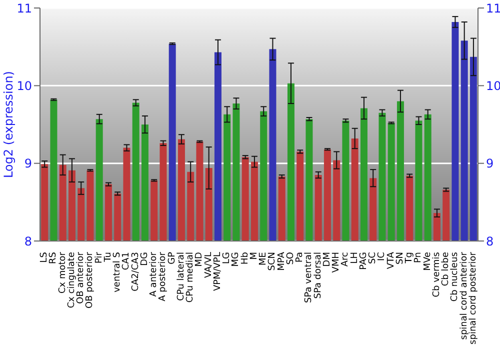  Describe the element at coordinates (309, 277) in the screenshot. I see `x-tick-label: SPa ventral` at that location.